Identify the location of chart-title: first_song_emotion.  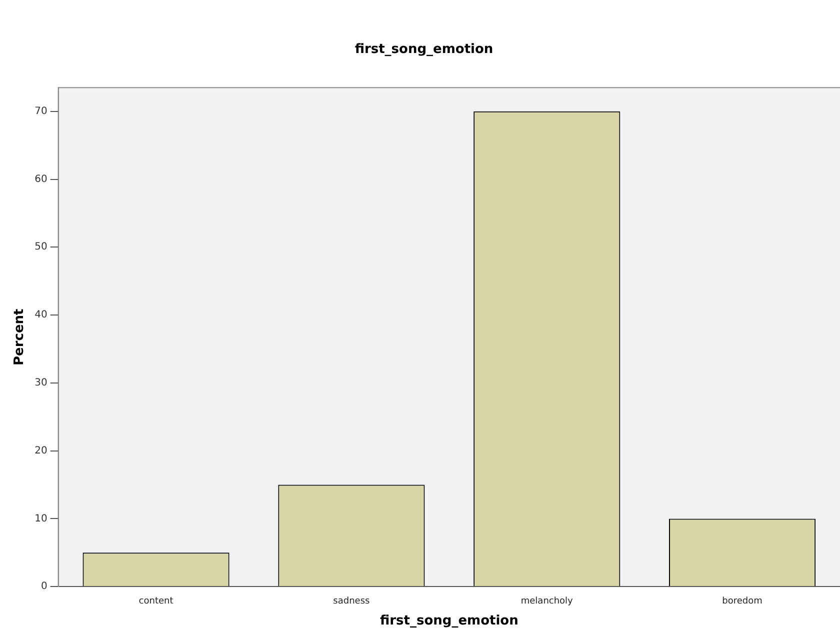
(424, 50).